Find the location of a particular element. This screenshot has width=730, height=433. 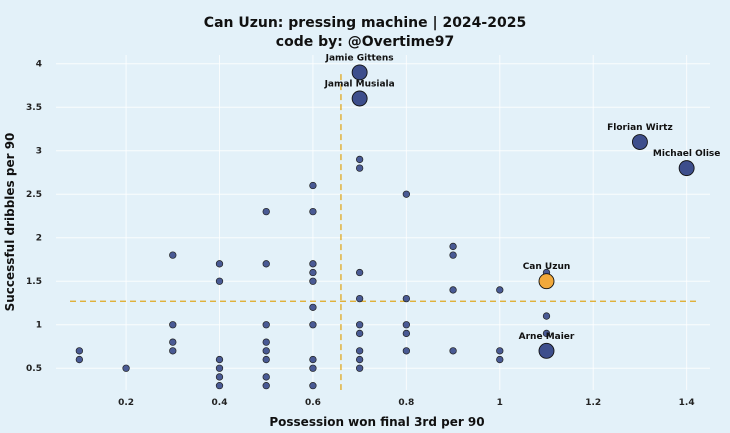

x-axis-label: Possession won final 3rd per 90 is located at coordinates (376, 422).